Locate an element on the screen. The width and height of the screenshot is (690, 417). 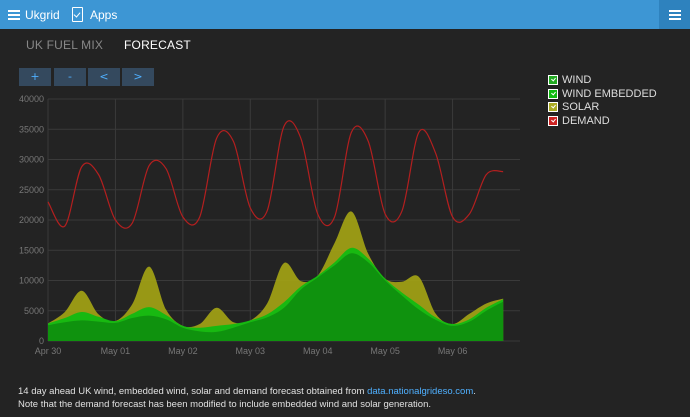
footer-text-end: . is located at coordinates (474, 391).